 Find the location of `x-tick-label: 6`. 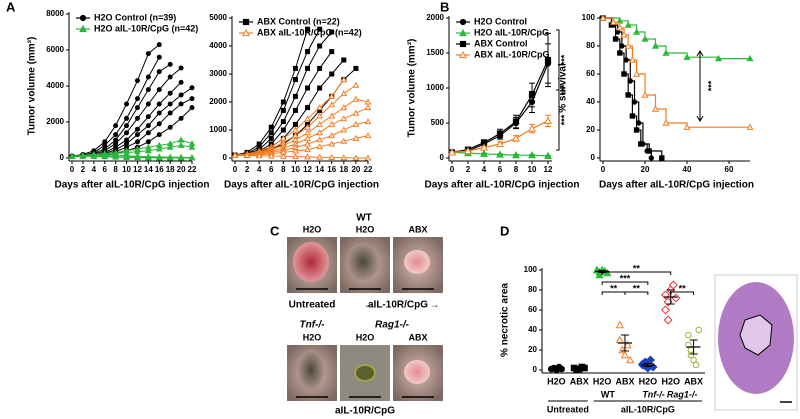

x-tick-label: 6 is located at coordinates (105, 169).